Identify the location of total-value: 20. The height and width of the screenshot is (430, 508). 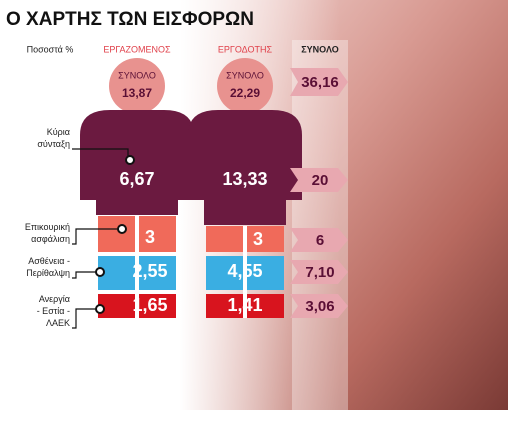
(320, 180).